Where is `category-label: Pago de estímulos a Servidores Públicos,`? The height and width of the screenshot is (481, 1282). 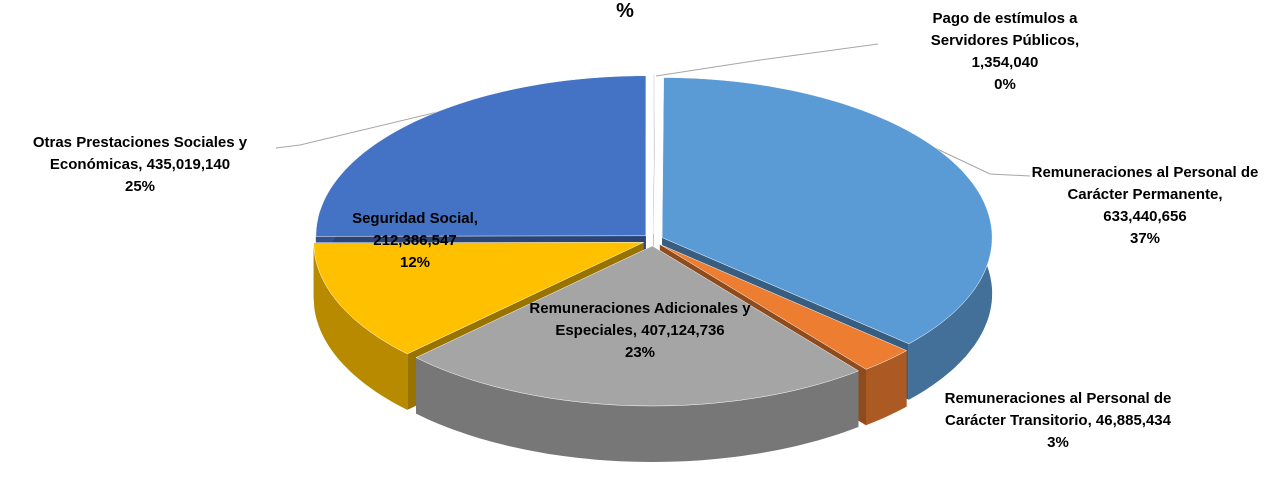 category-label: Pago de estímulos a Servidores Públicos, is located at coordinates (1005, 29).